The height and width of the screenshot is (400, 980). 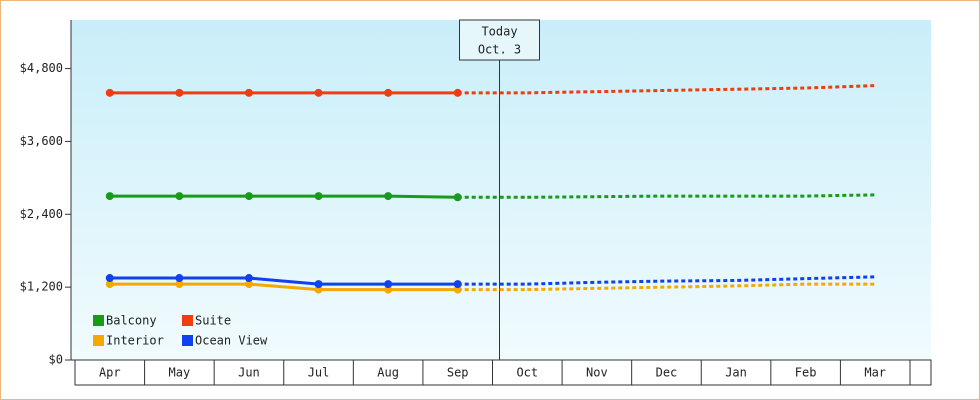 What do you see at coordinates (388, 373) in the screenshot?
I see `x-tick-label: Aug` at bounding box center [388, 373].